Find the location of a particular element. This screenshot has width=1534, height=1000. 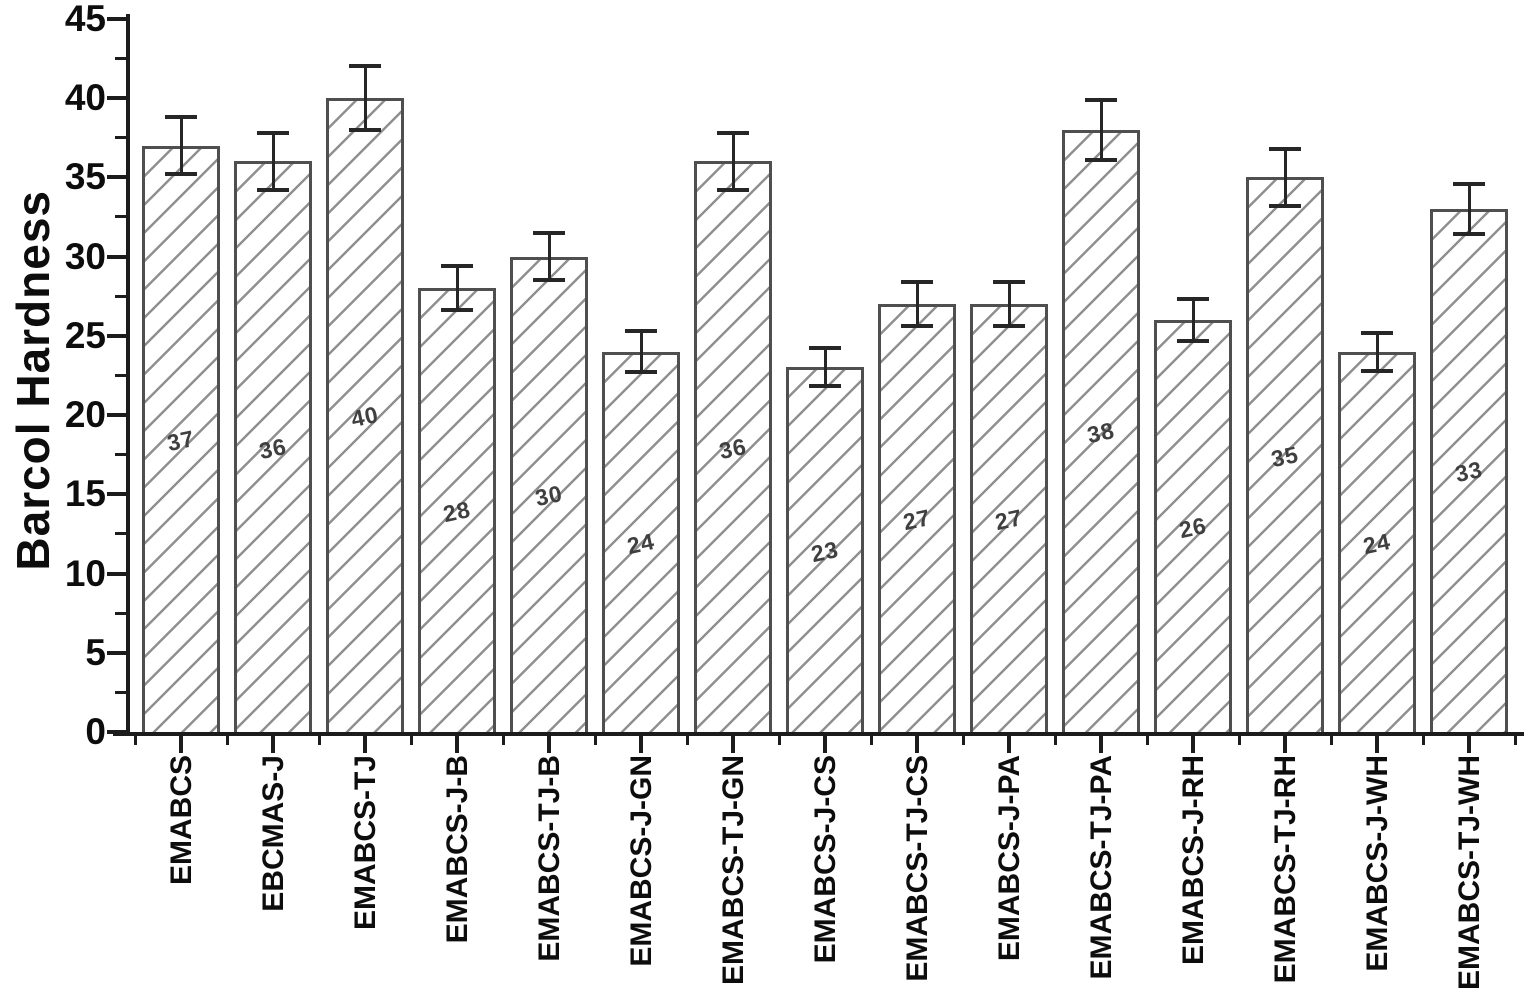

x-tick-label: EMABCS-J-B is located at coordinates (457, 849).